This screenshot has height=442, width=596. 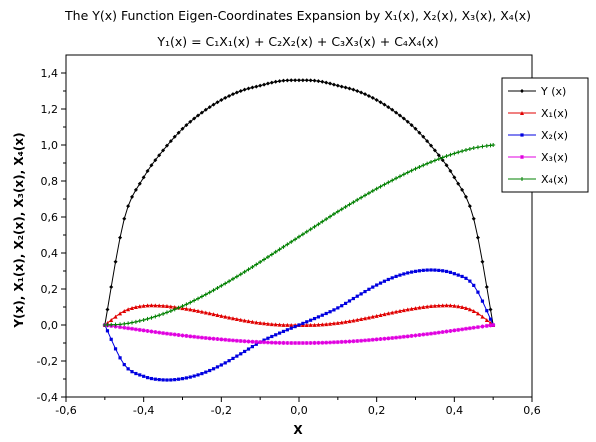 I want to click on y-tick-label: 0,4, so click(x=50, y=253).